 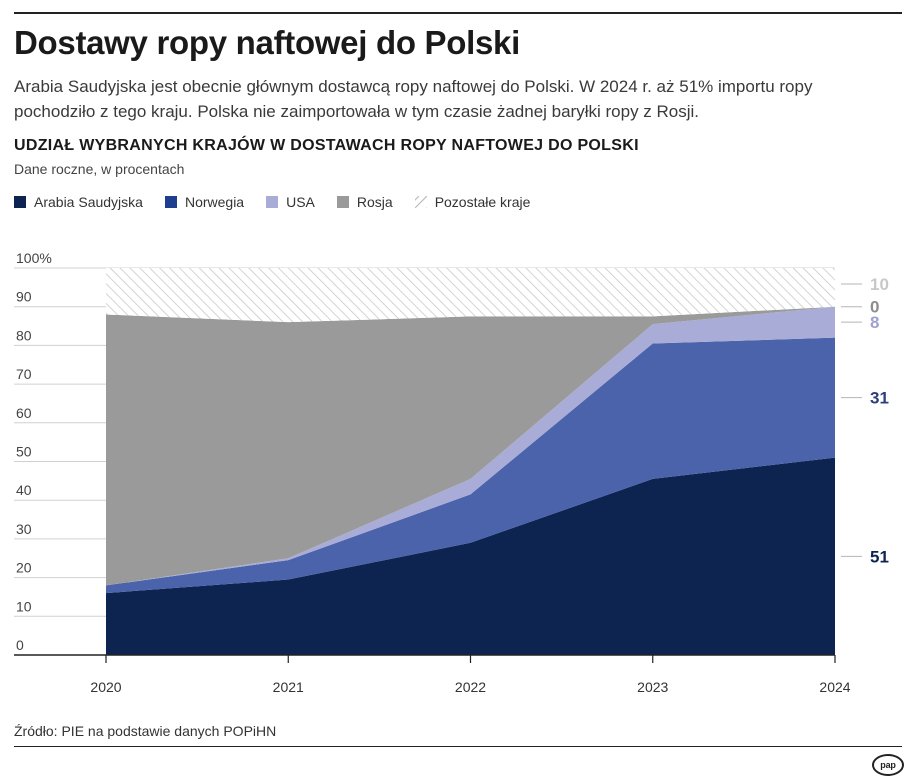 What do you see at coordinates (888, 765) in the screenshot?
I see `pap-logo: pap` at bounding box center [888, 765].